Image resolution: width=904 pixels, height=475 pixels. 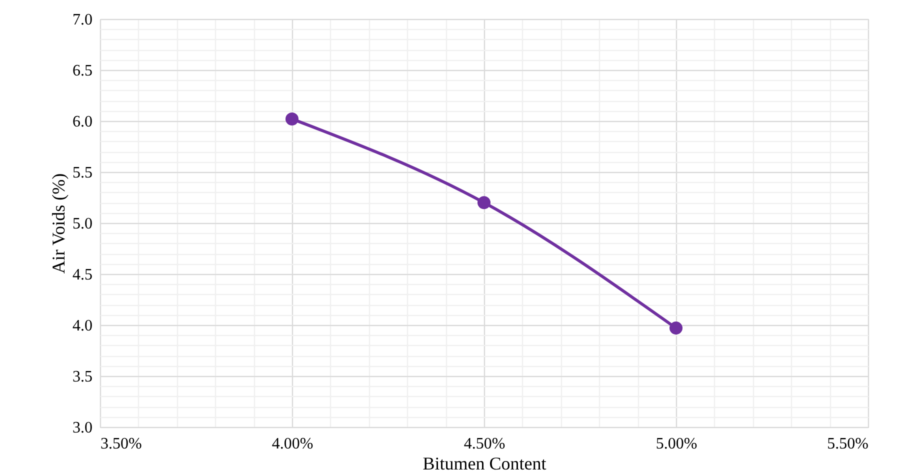 What do you see at coordinates (677, 444) in the screenshot?
I see `x-tick-label: 5.00%` at bounding box center [677, 444].